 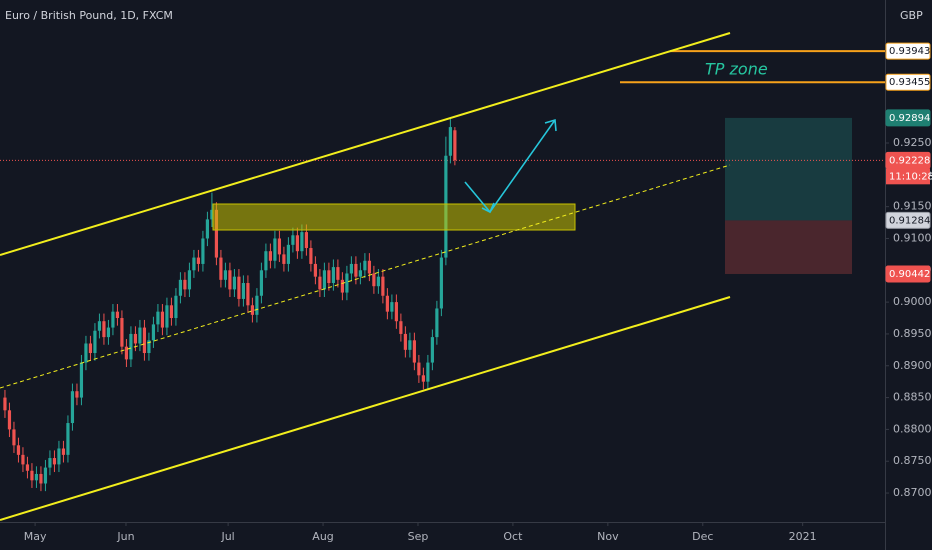 I want to click on x-tick-label: 2021, so click(x=803, y=536).